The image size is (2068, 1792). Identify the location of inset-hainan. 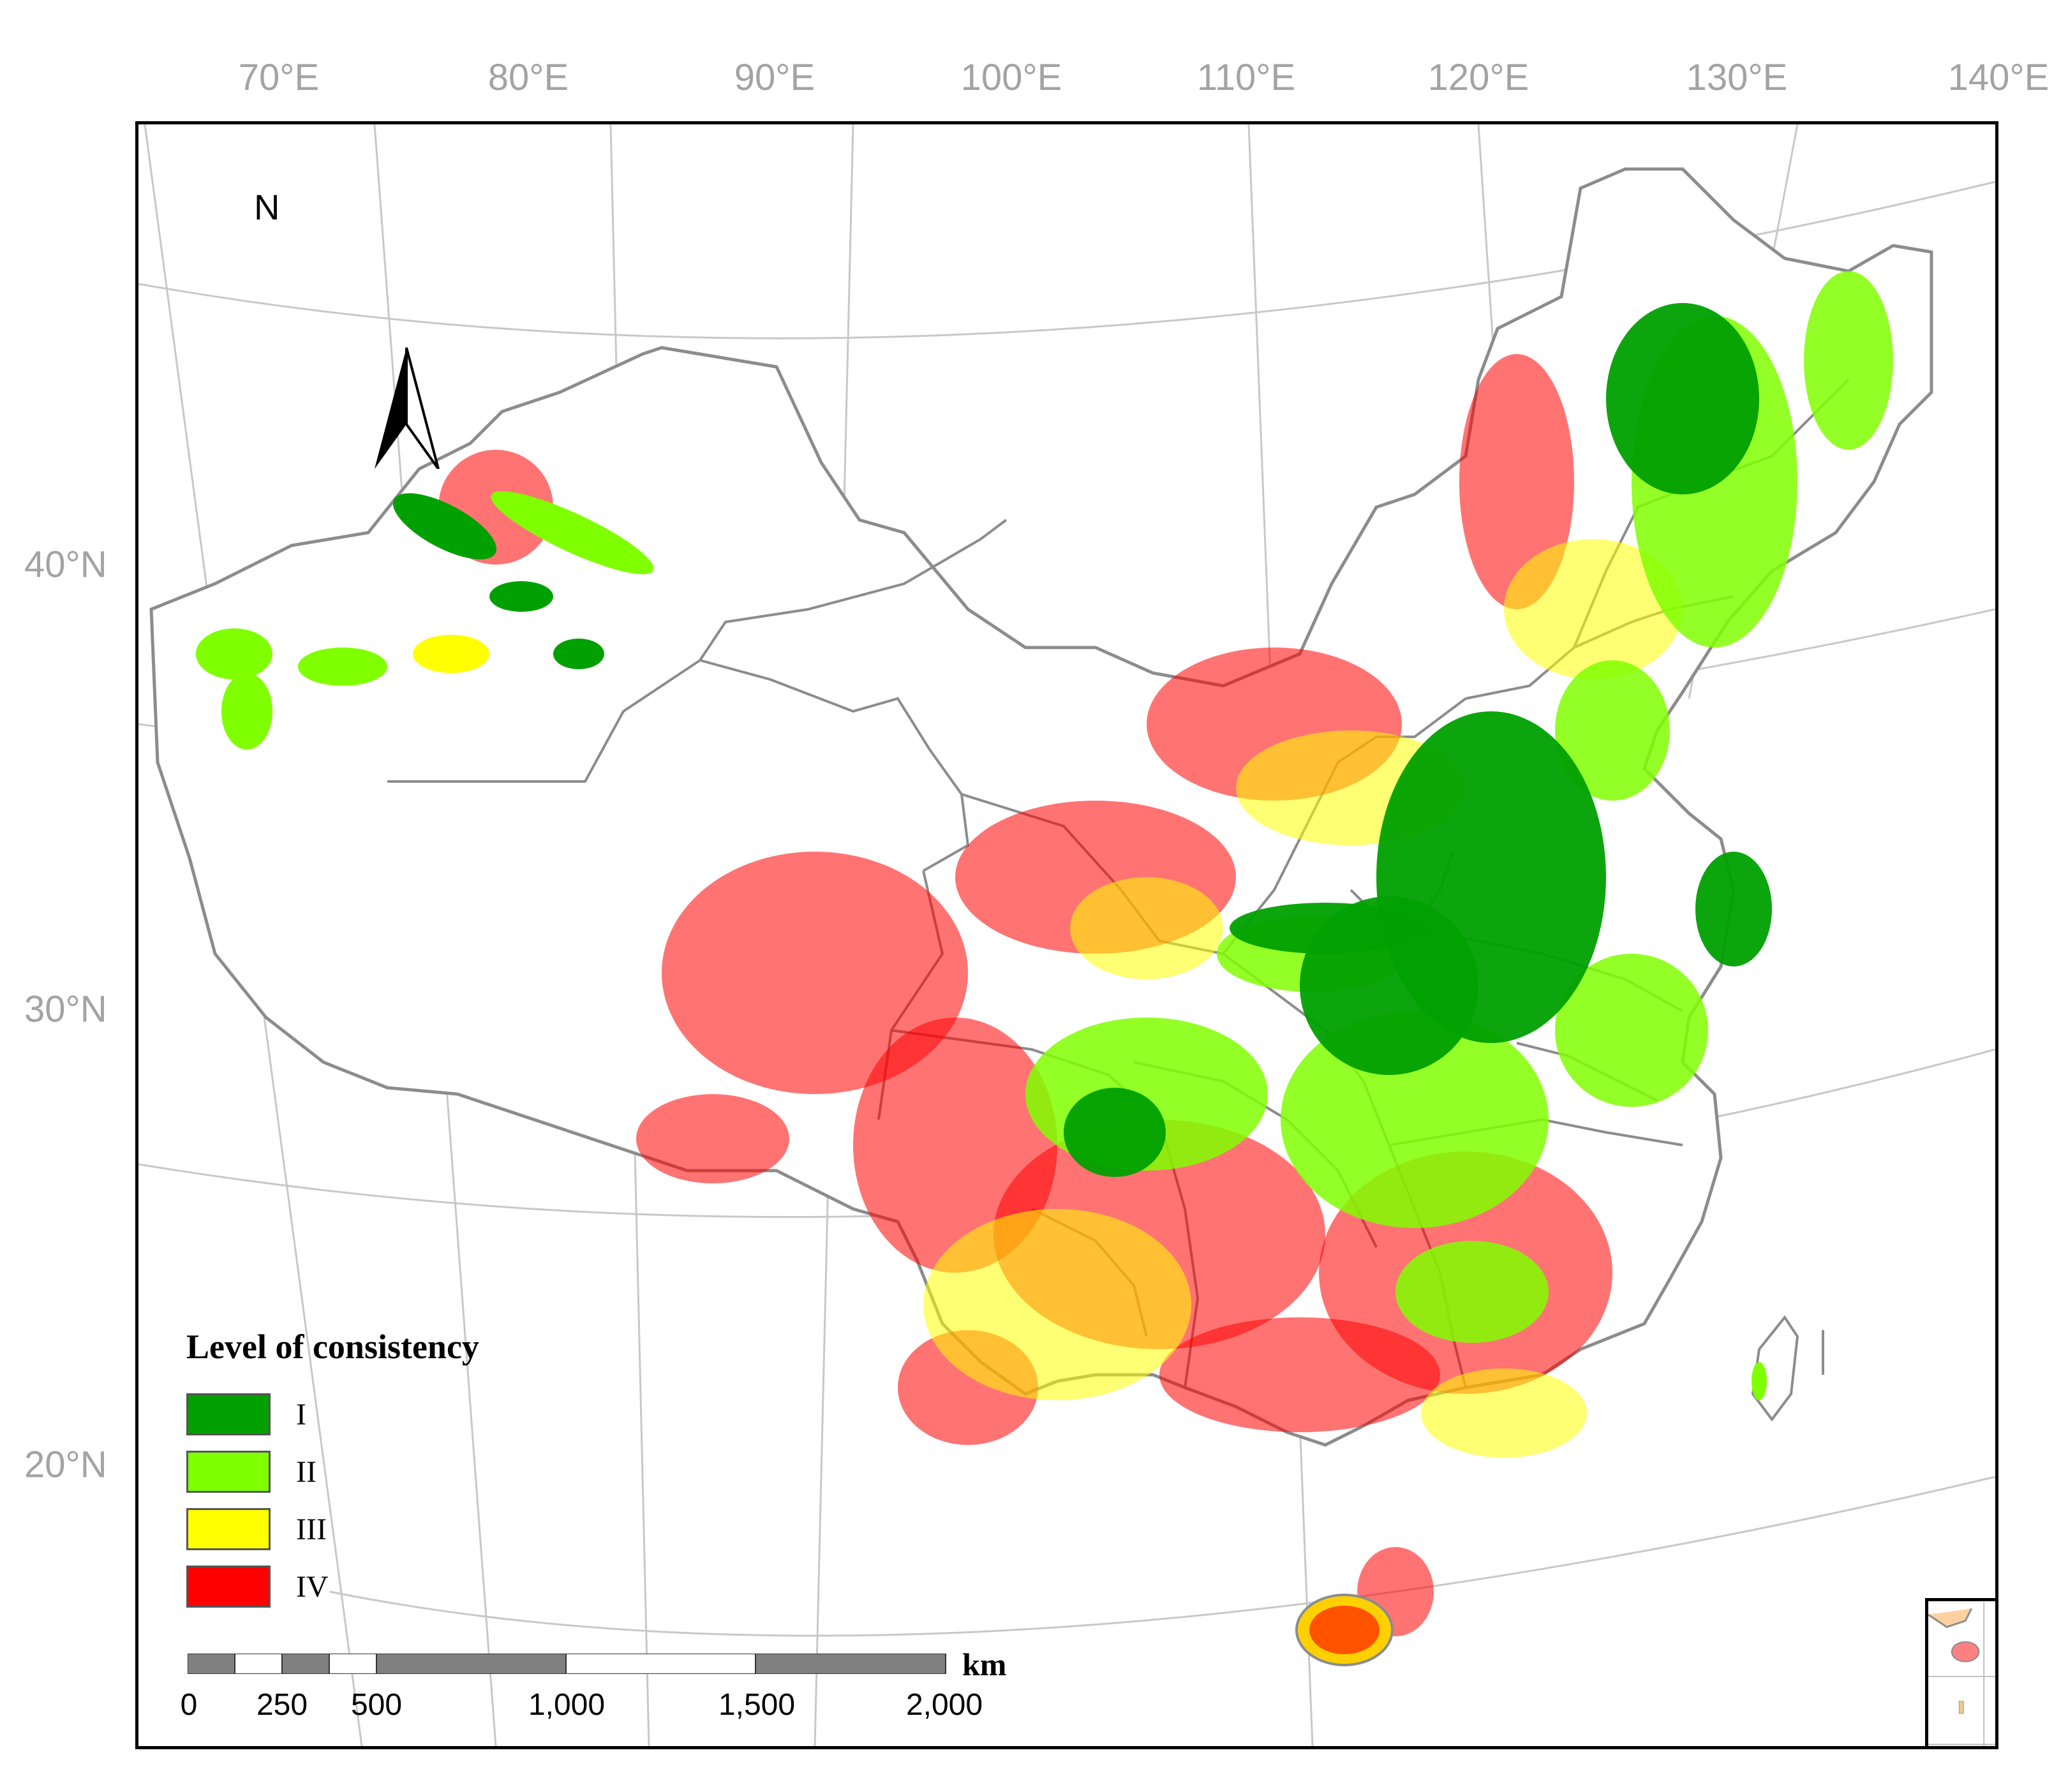
(1966, 1652).